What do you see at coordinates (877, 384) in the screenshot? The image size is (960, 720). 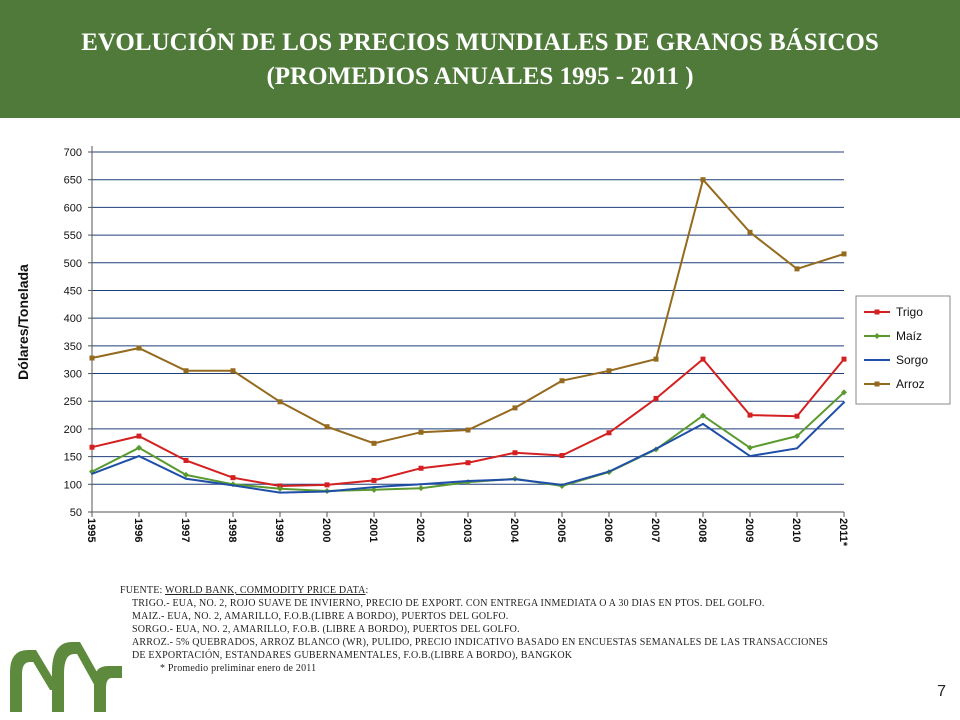 I see `legend-marker-arroz` at bounding box center [877, 384].